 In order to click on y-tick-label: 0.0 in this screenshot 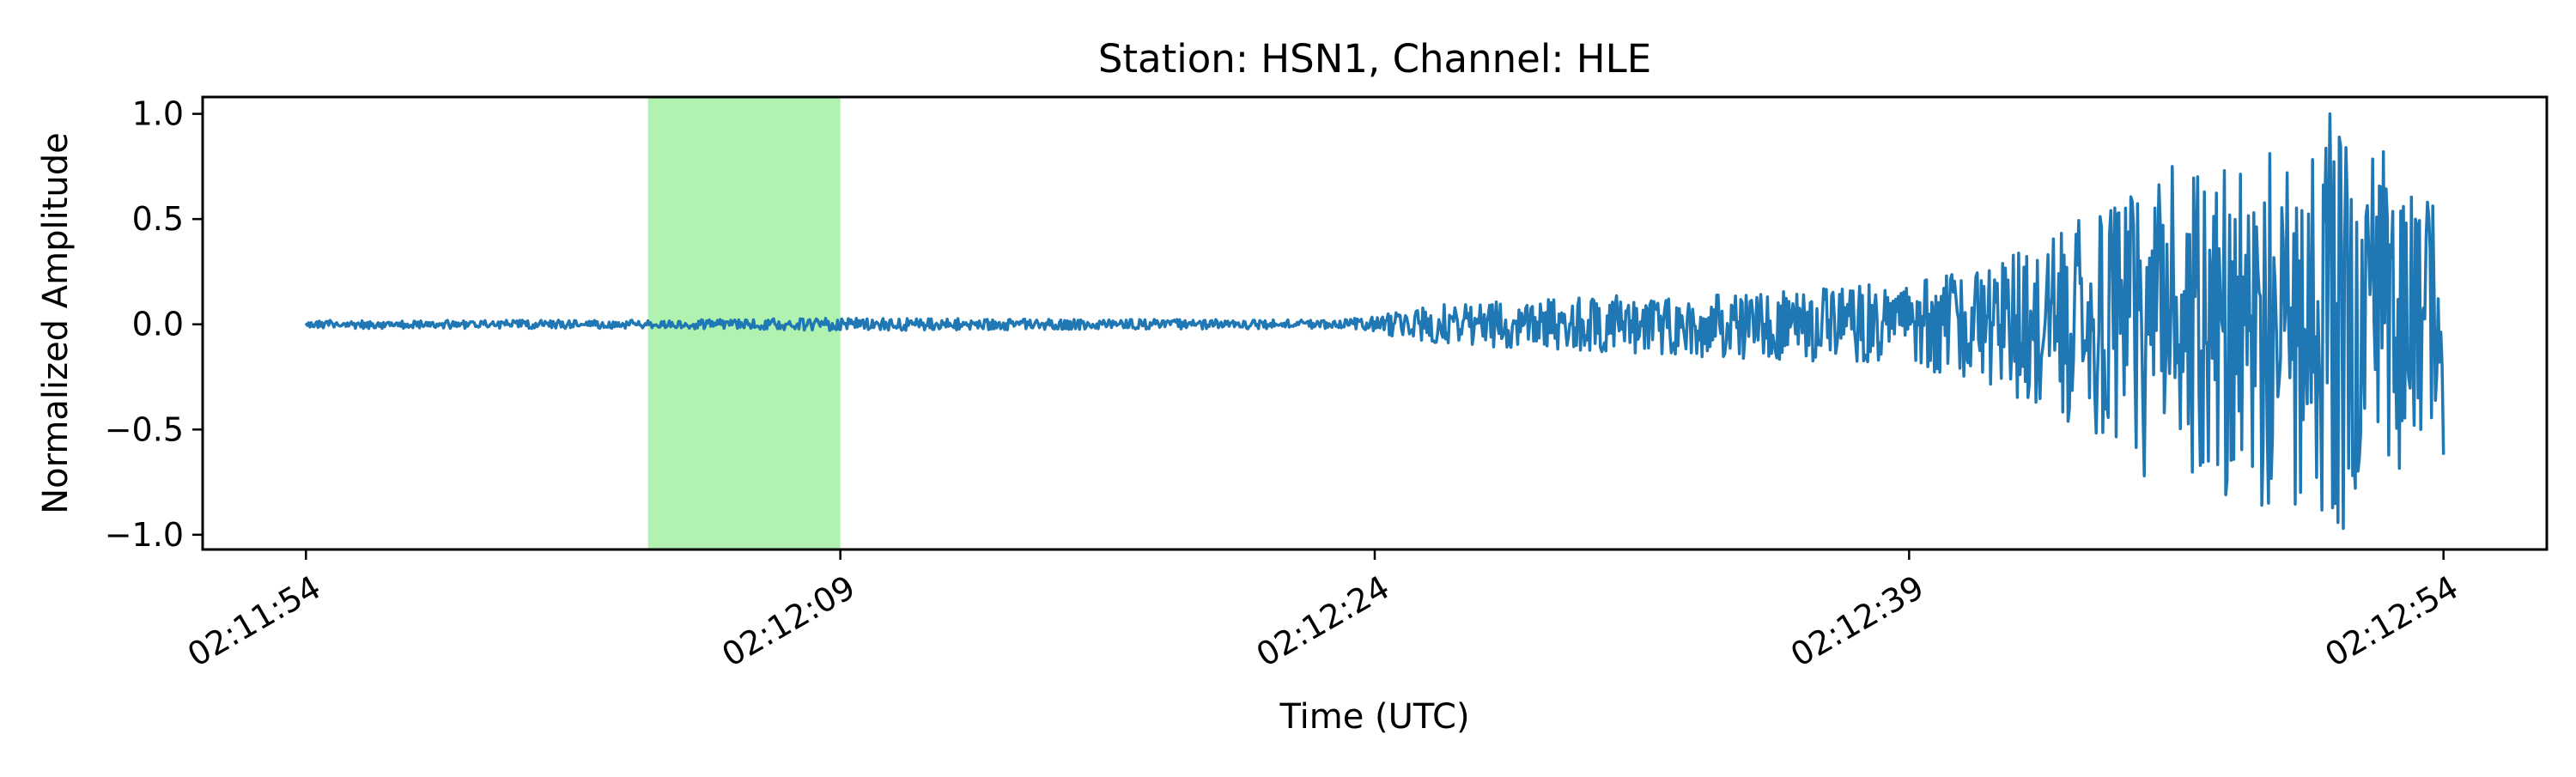, I will do `click(158, 324)`.